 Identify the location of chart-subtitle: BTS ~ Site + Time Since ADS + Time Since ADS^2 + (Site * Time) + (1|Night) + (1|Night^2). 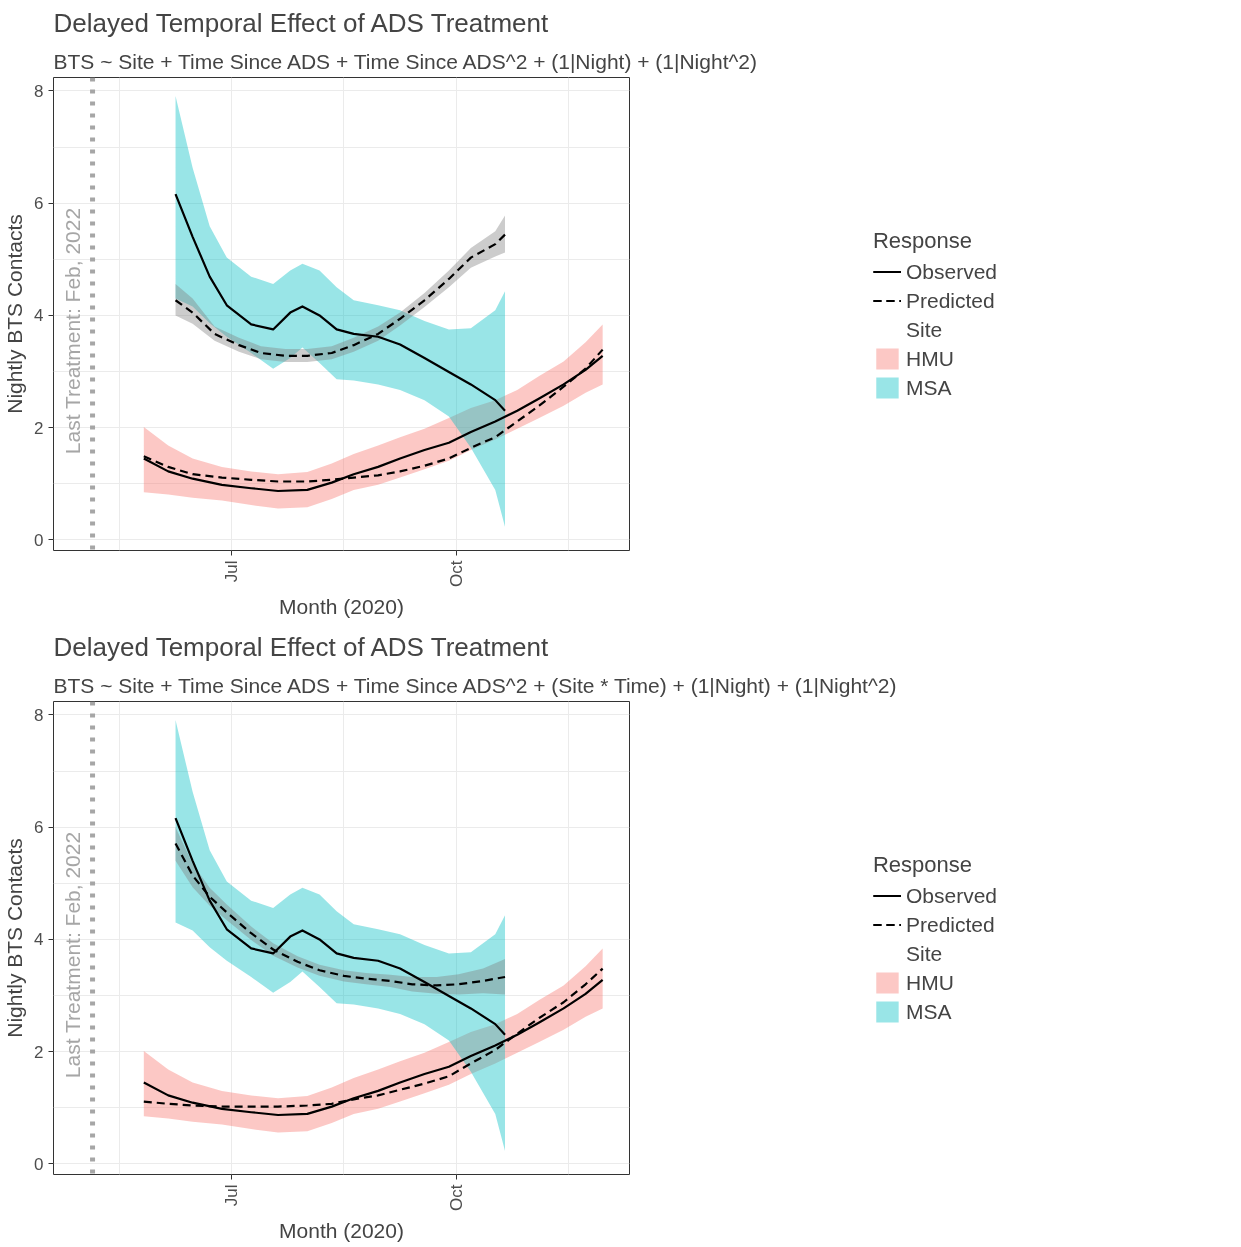
(475, 685).